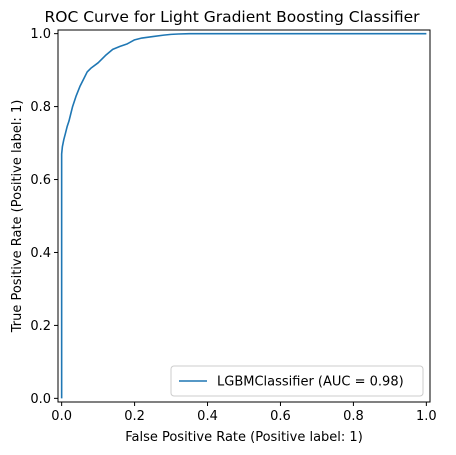  Describe the element at coordinates (44, 217) in the screenshot. I see `y-axis-ticks: 0.0 0.2 0.4 0.6 0.8 1.0` at that location.